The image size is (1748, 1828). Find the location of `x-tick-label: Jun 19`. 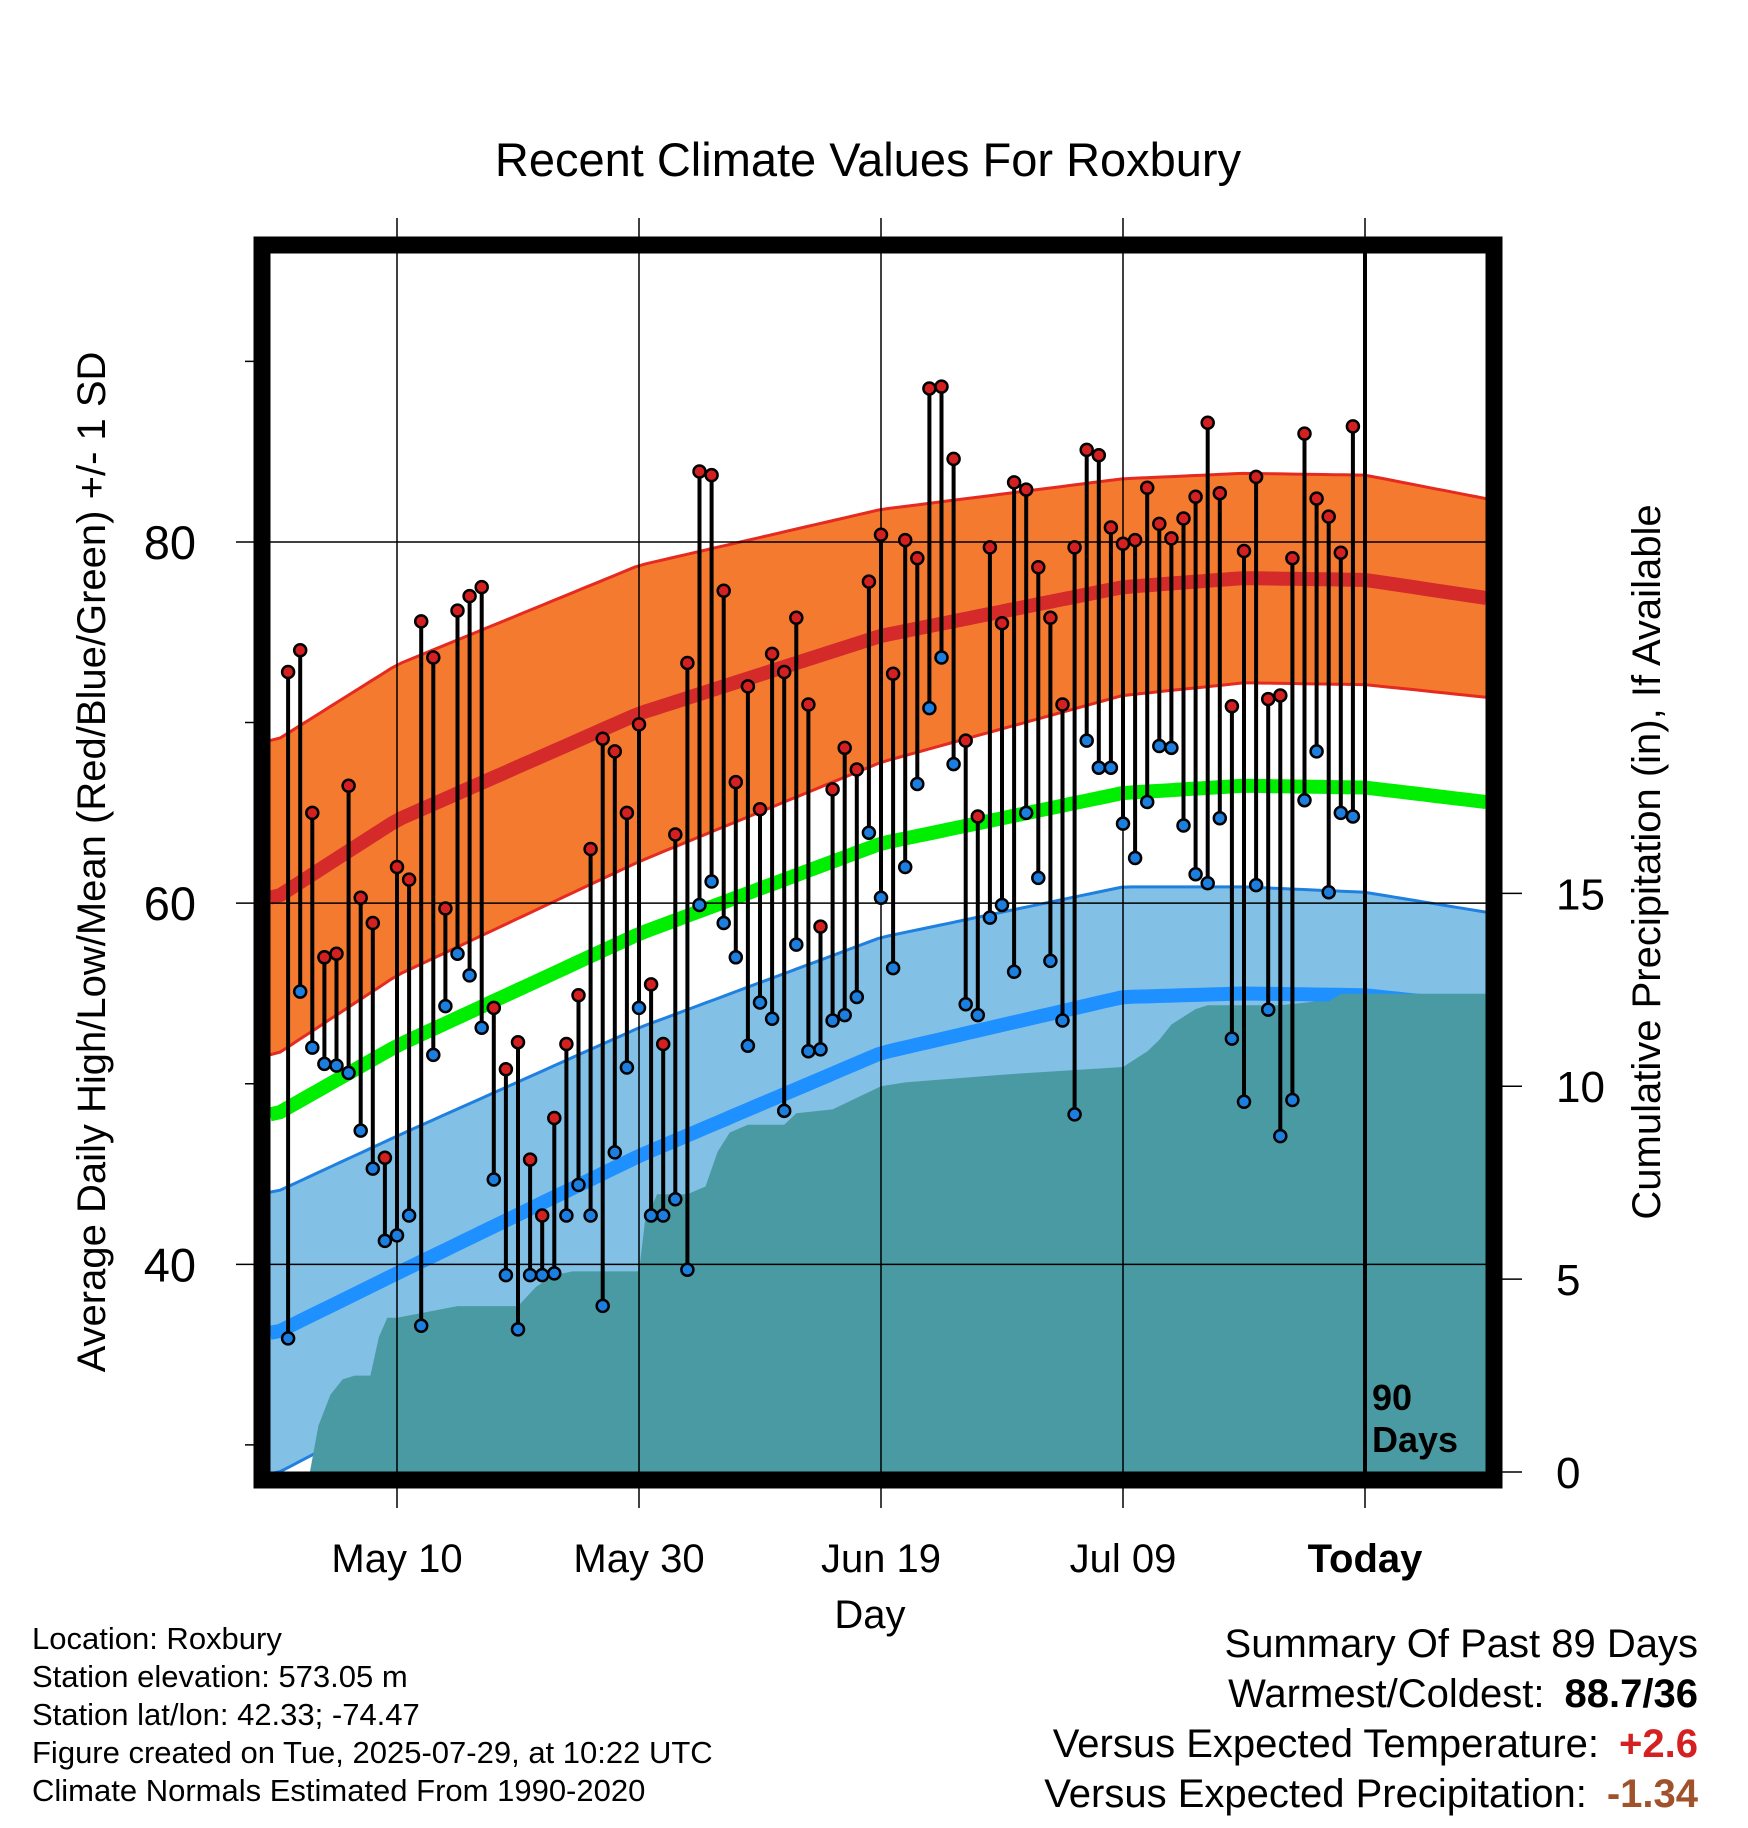

x-tick-label: Jun 19 is located at coordinates (881, 1559).